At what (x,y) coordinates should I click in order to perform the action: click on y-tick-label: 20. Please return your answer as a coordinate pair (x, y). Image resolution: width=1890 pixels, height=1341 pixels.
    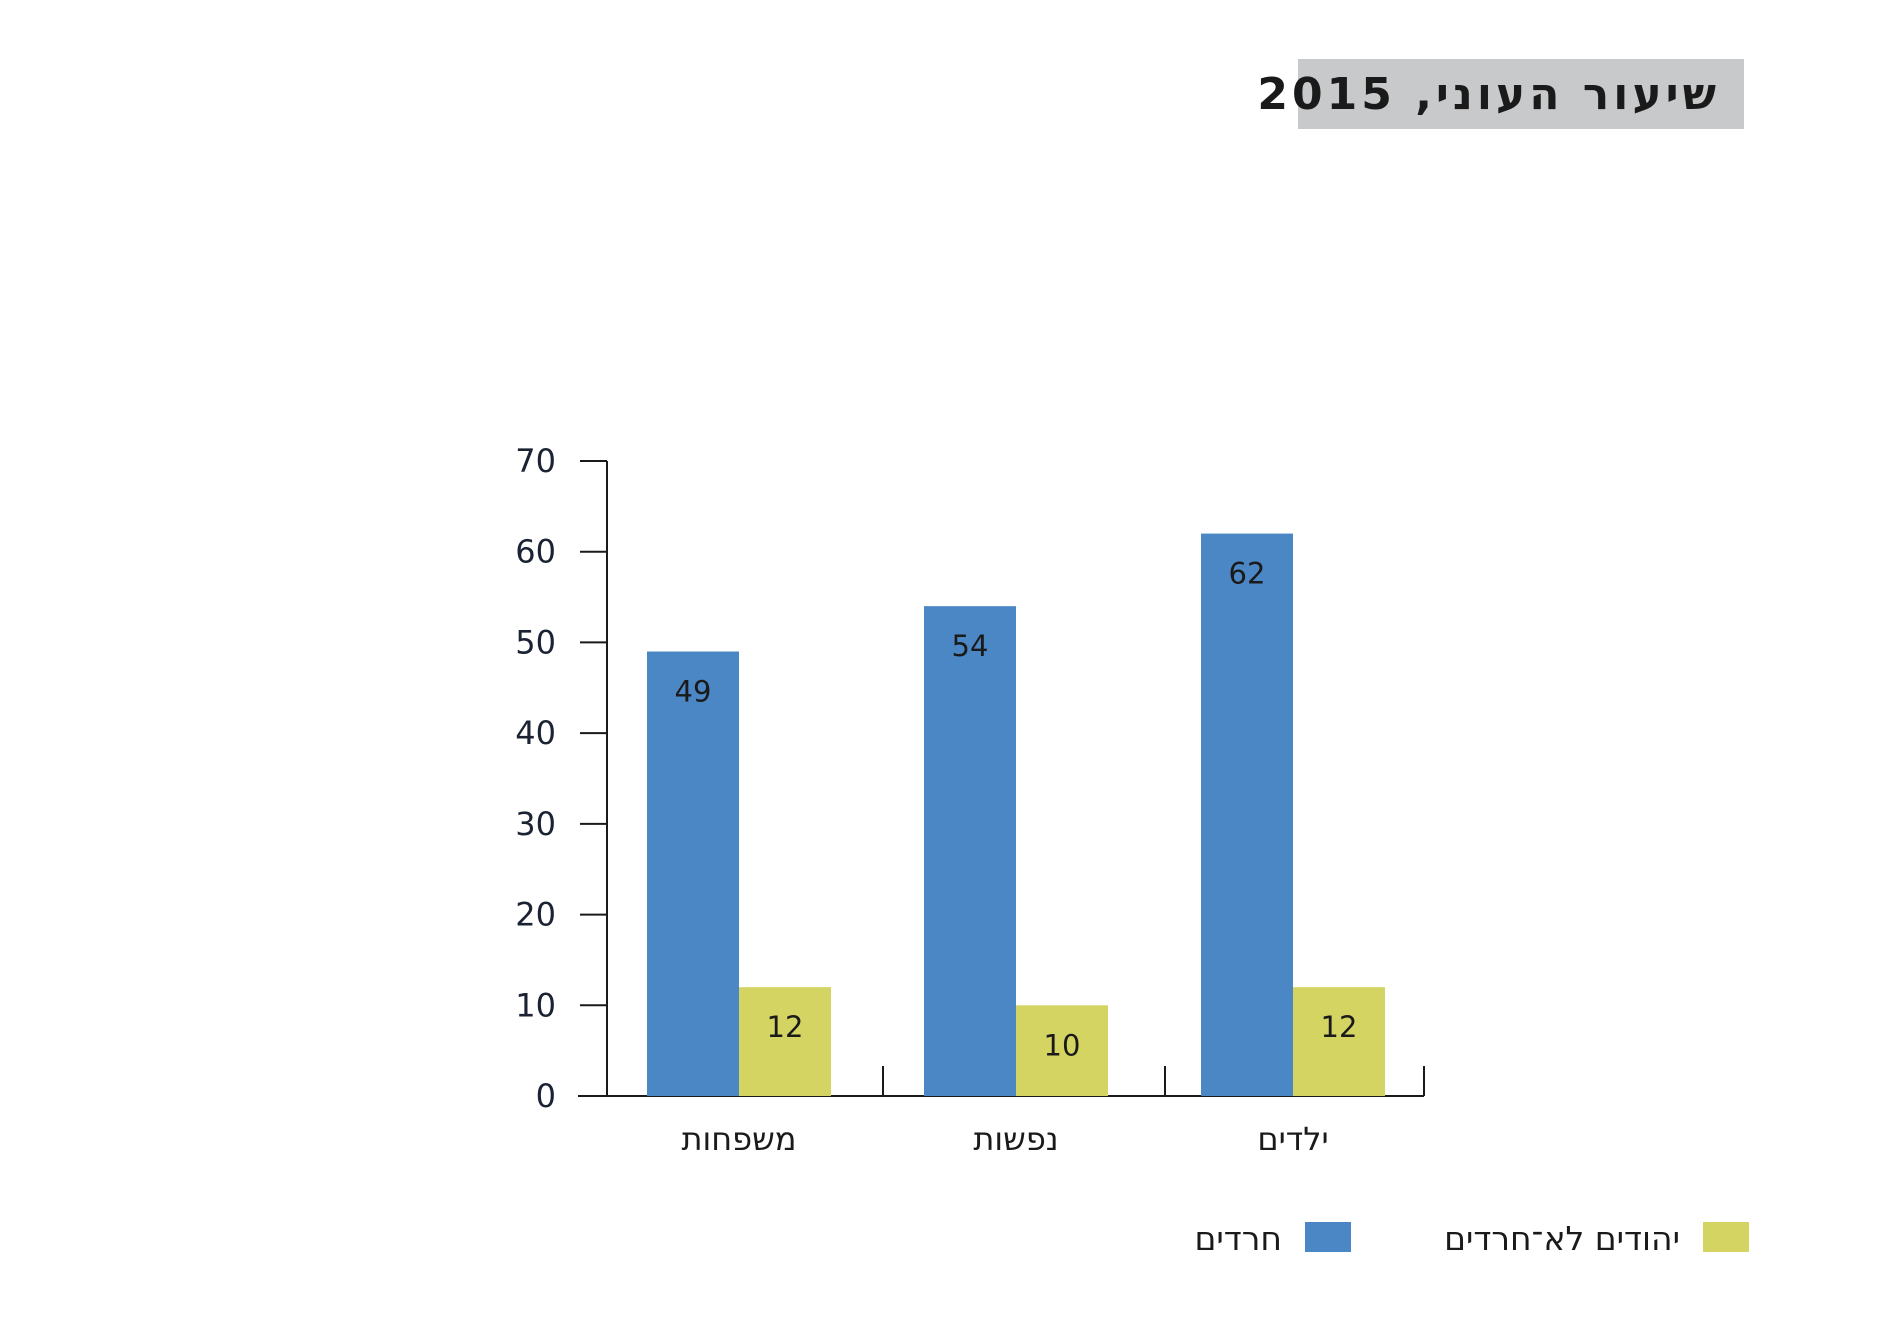
    Looking at the image, I should click on (535, 915).